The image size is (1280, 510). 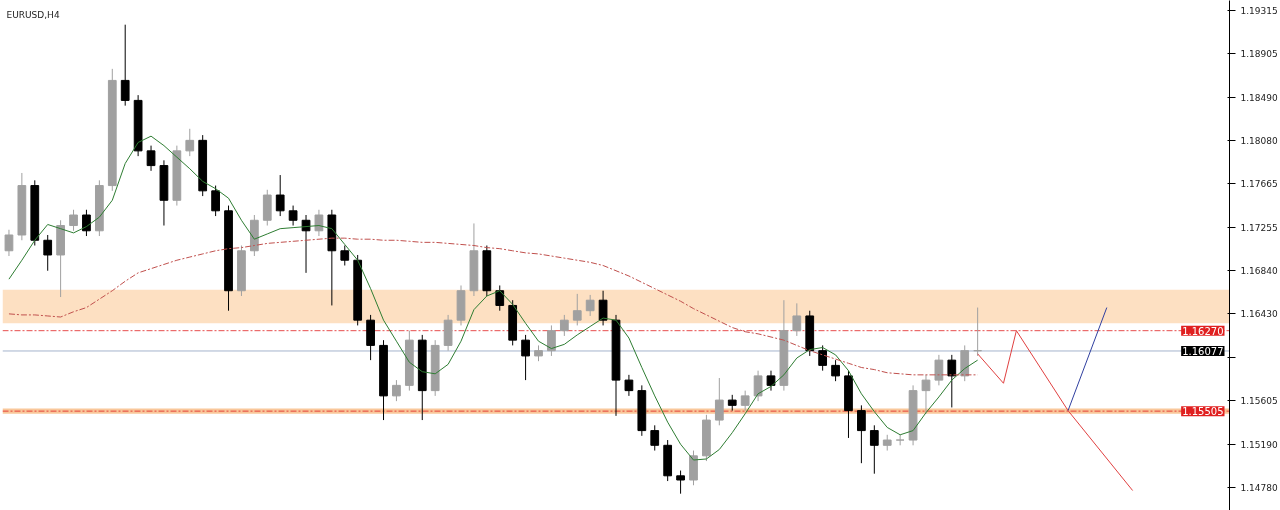 I want to click on ref-line-label: 1.16077, so click(x=1203, y=351).